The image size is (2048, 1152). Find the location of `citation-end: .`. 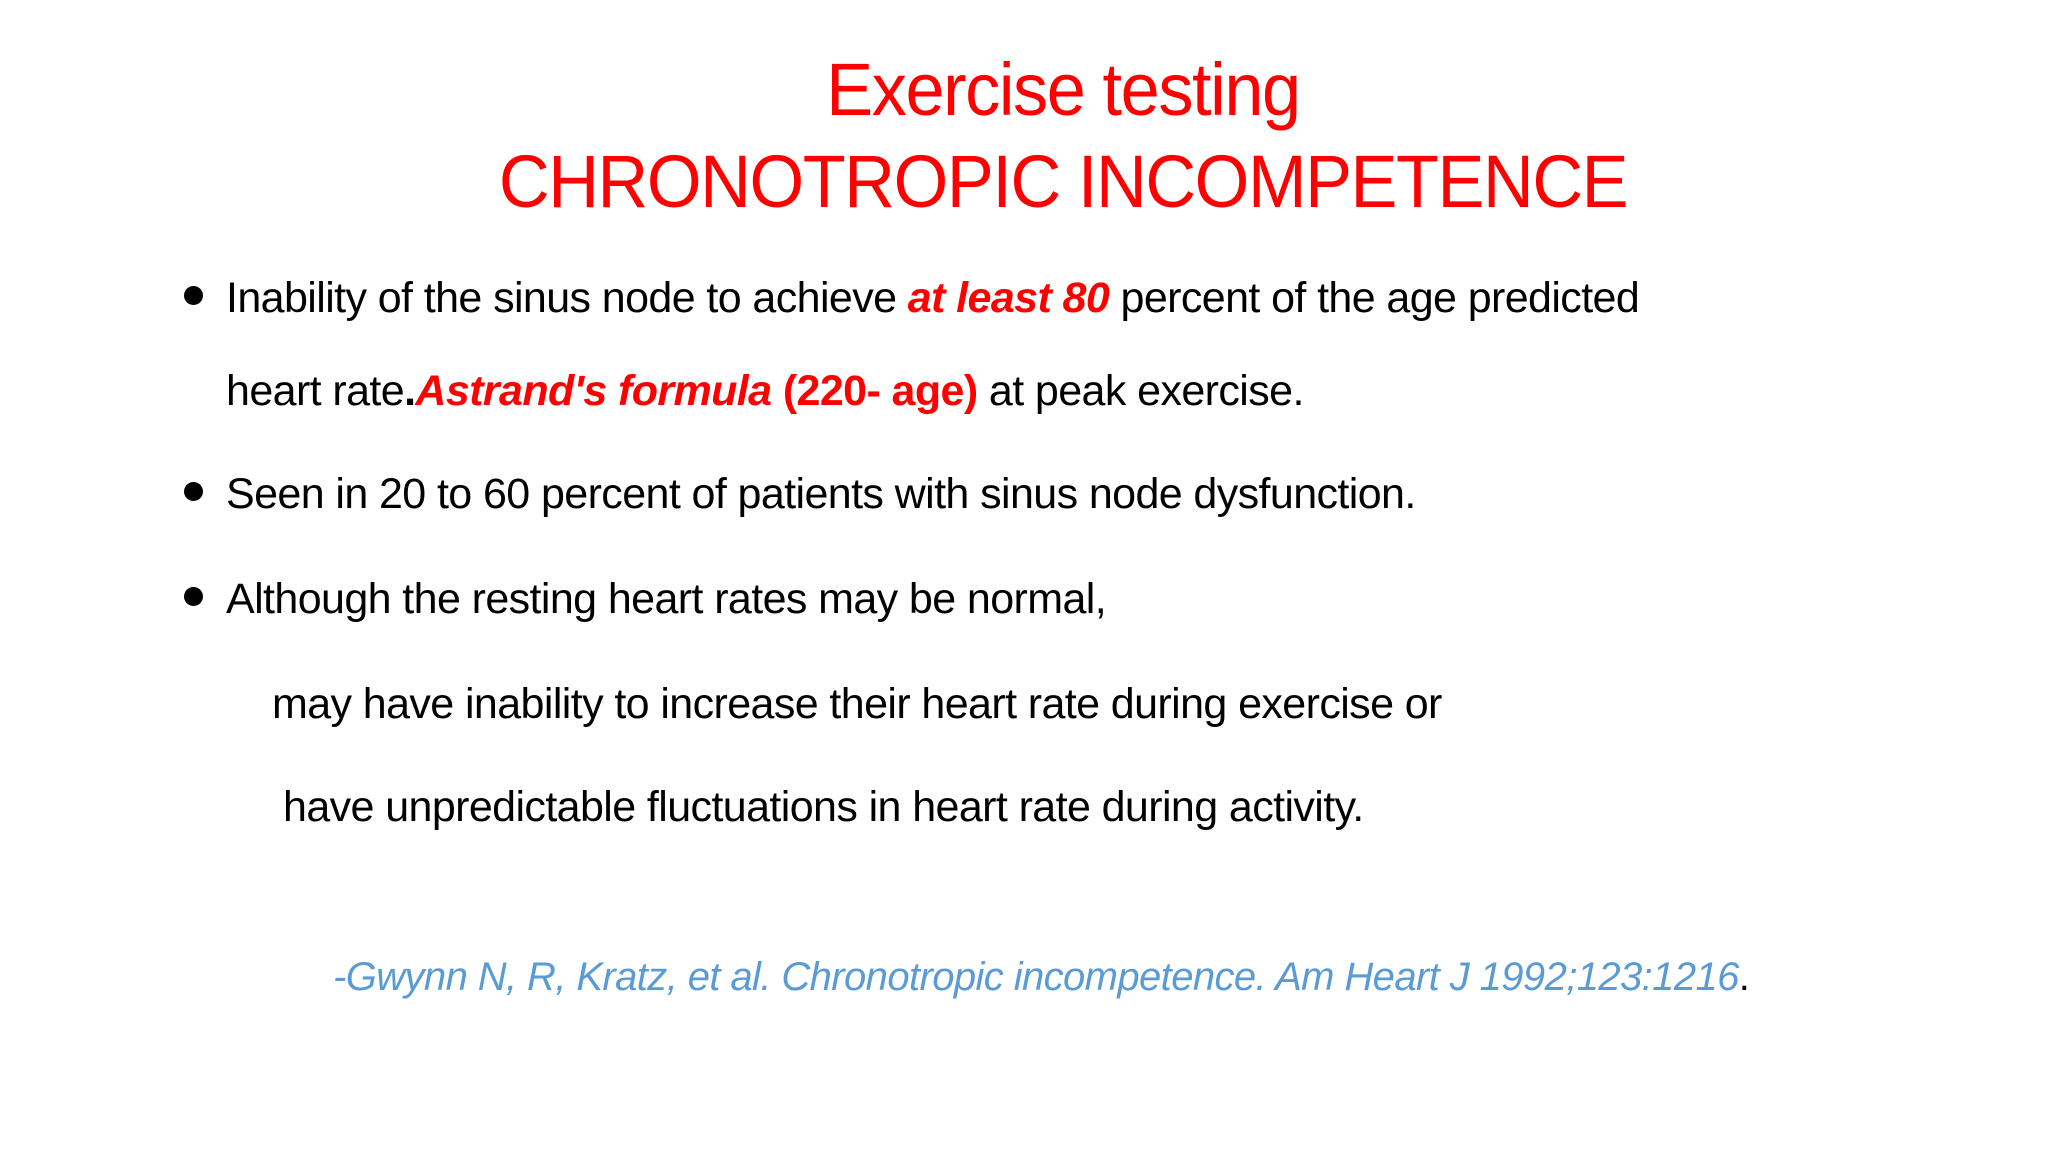

citation-end: . is located at coordinates (1744, 977).